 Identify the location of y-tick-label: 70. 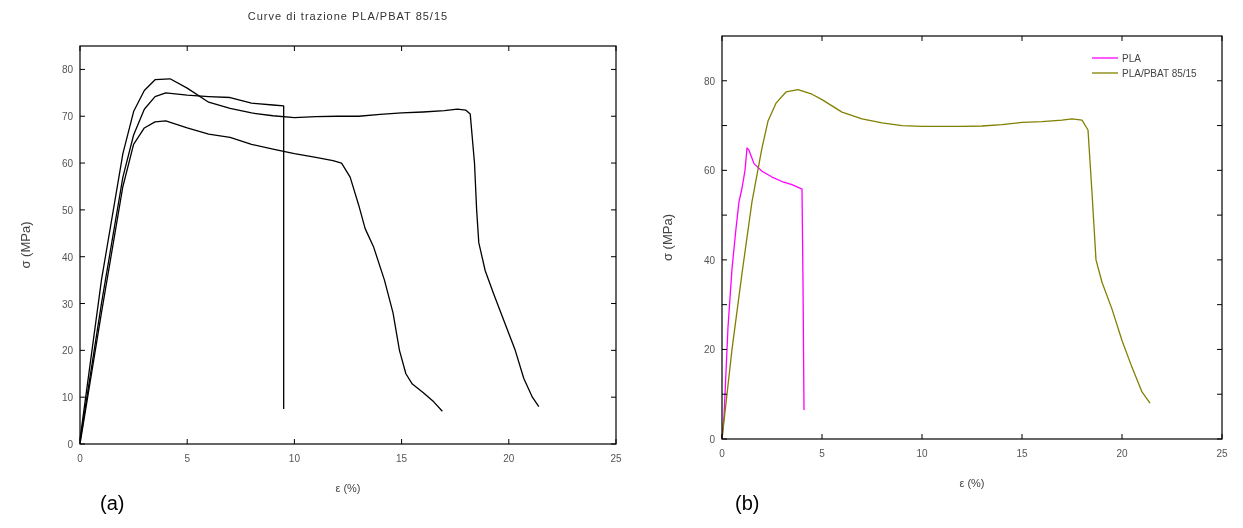
(67, 117).